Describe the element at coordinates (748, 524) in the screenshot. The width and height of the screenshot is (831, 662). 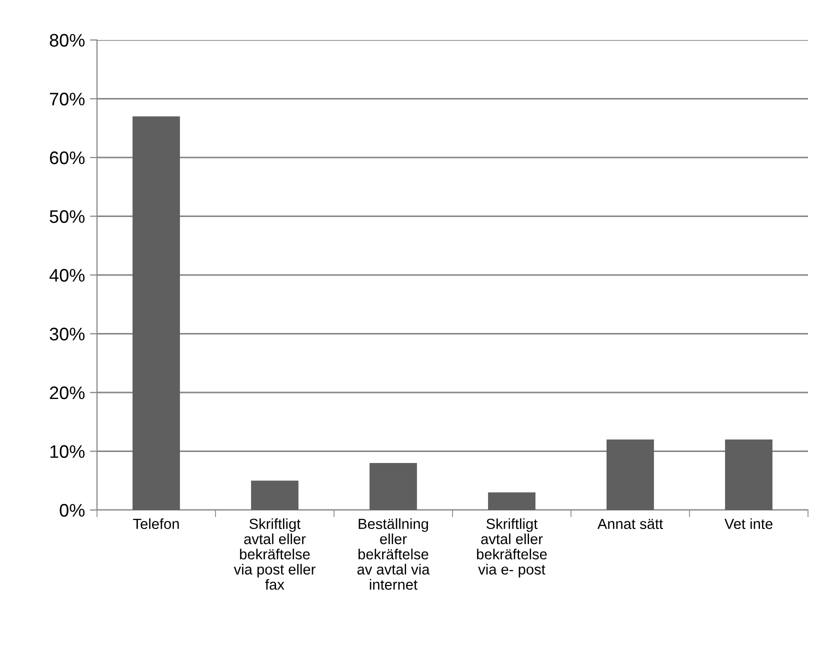
I see `x-tick-label: Vet inte` at that location.